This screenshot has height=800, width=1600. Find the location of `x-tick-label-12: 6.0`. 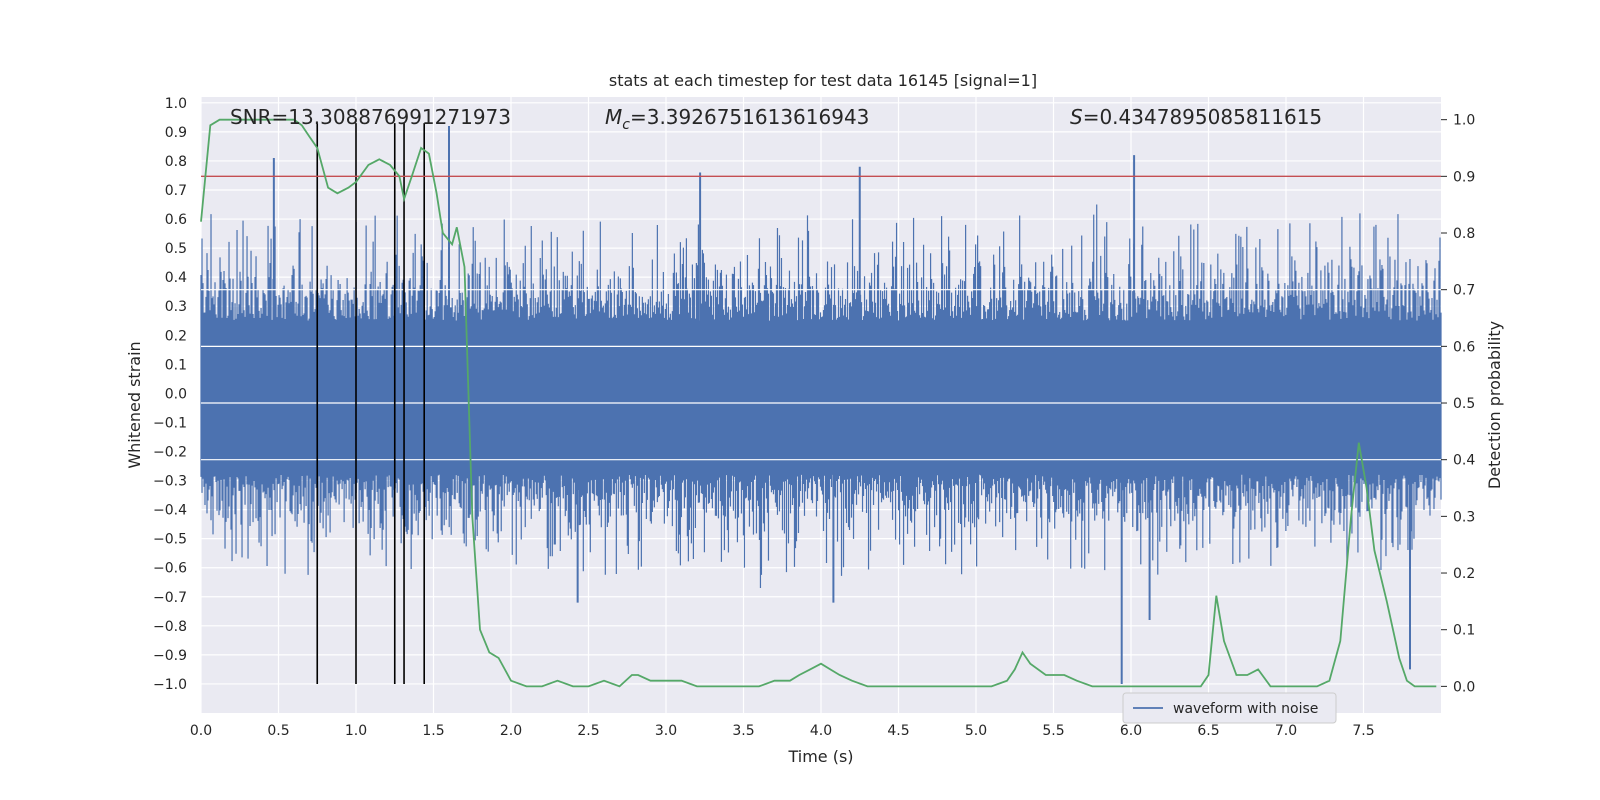

x-tick-label-12: 6.0 is located at coordinates (1131, 731).